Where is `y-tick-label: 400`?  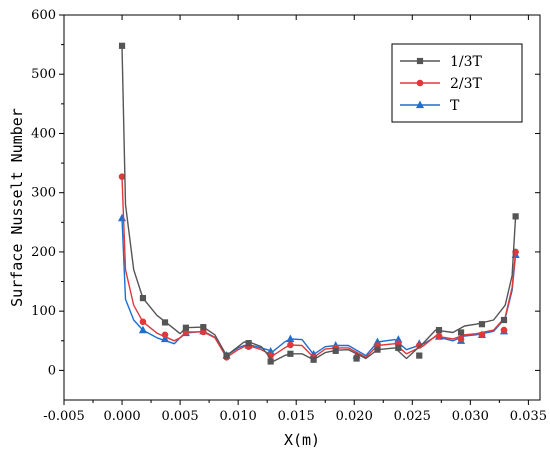 y-tick-label: 400 is located at coordinates (43, 133).